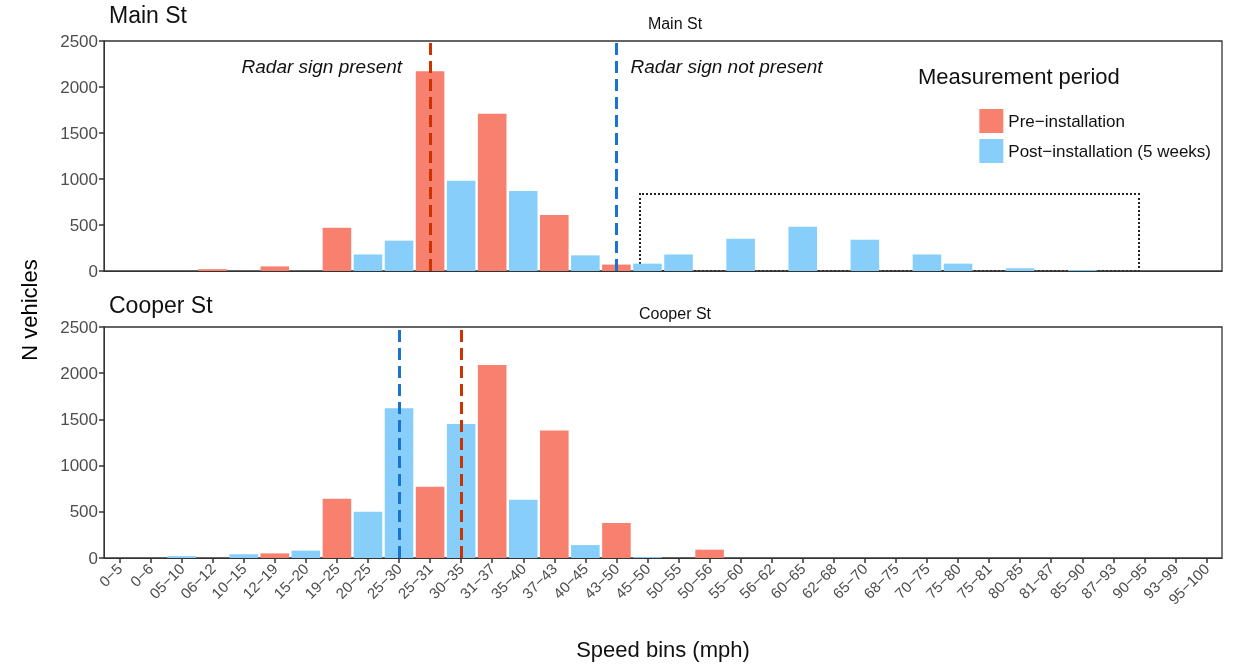 This screenshot has width=1238, height=665. What do you see at coordinates (30, 310) in the screenshot?
I see `y-axis-title: N vehicles` at bounding box center [30, 310].